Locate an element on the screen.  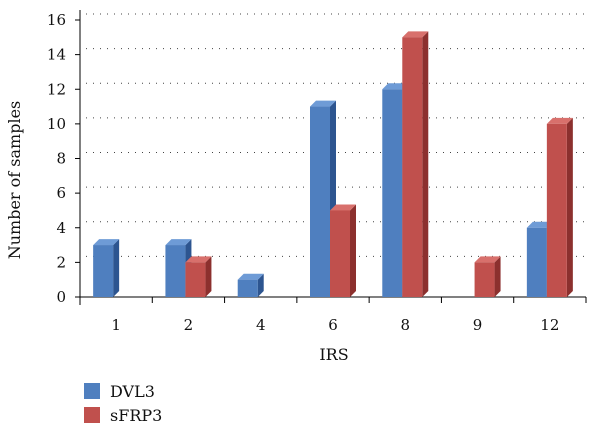
legend-swatch-sfrp3 is located at coordinates (92, 415).